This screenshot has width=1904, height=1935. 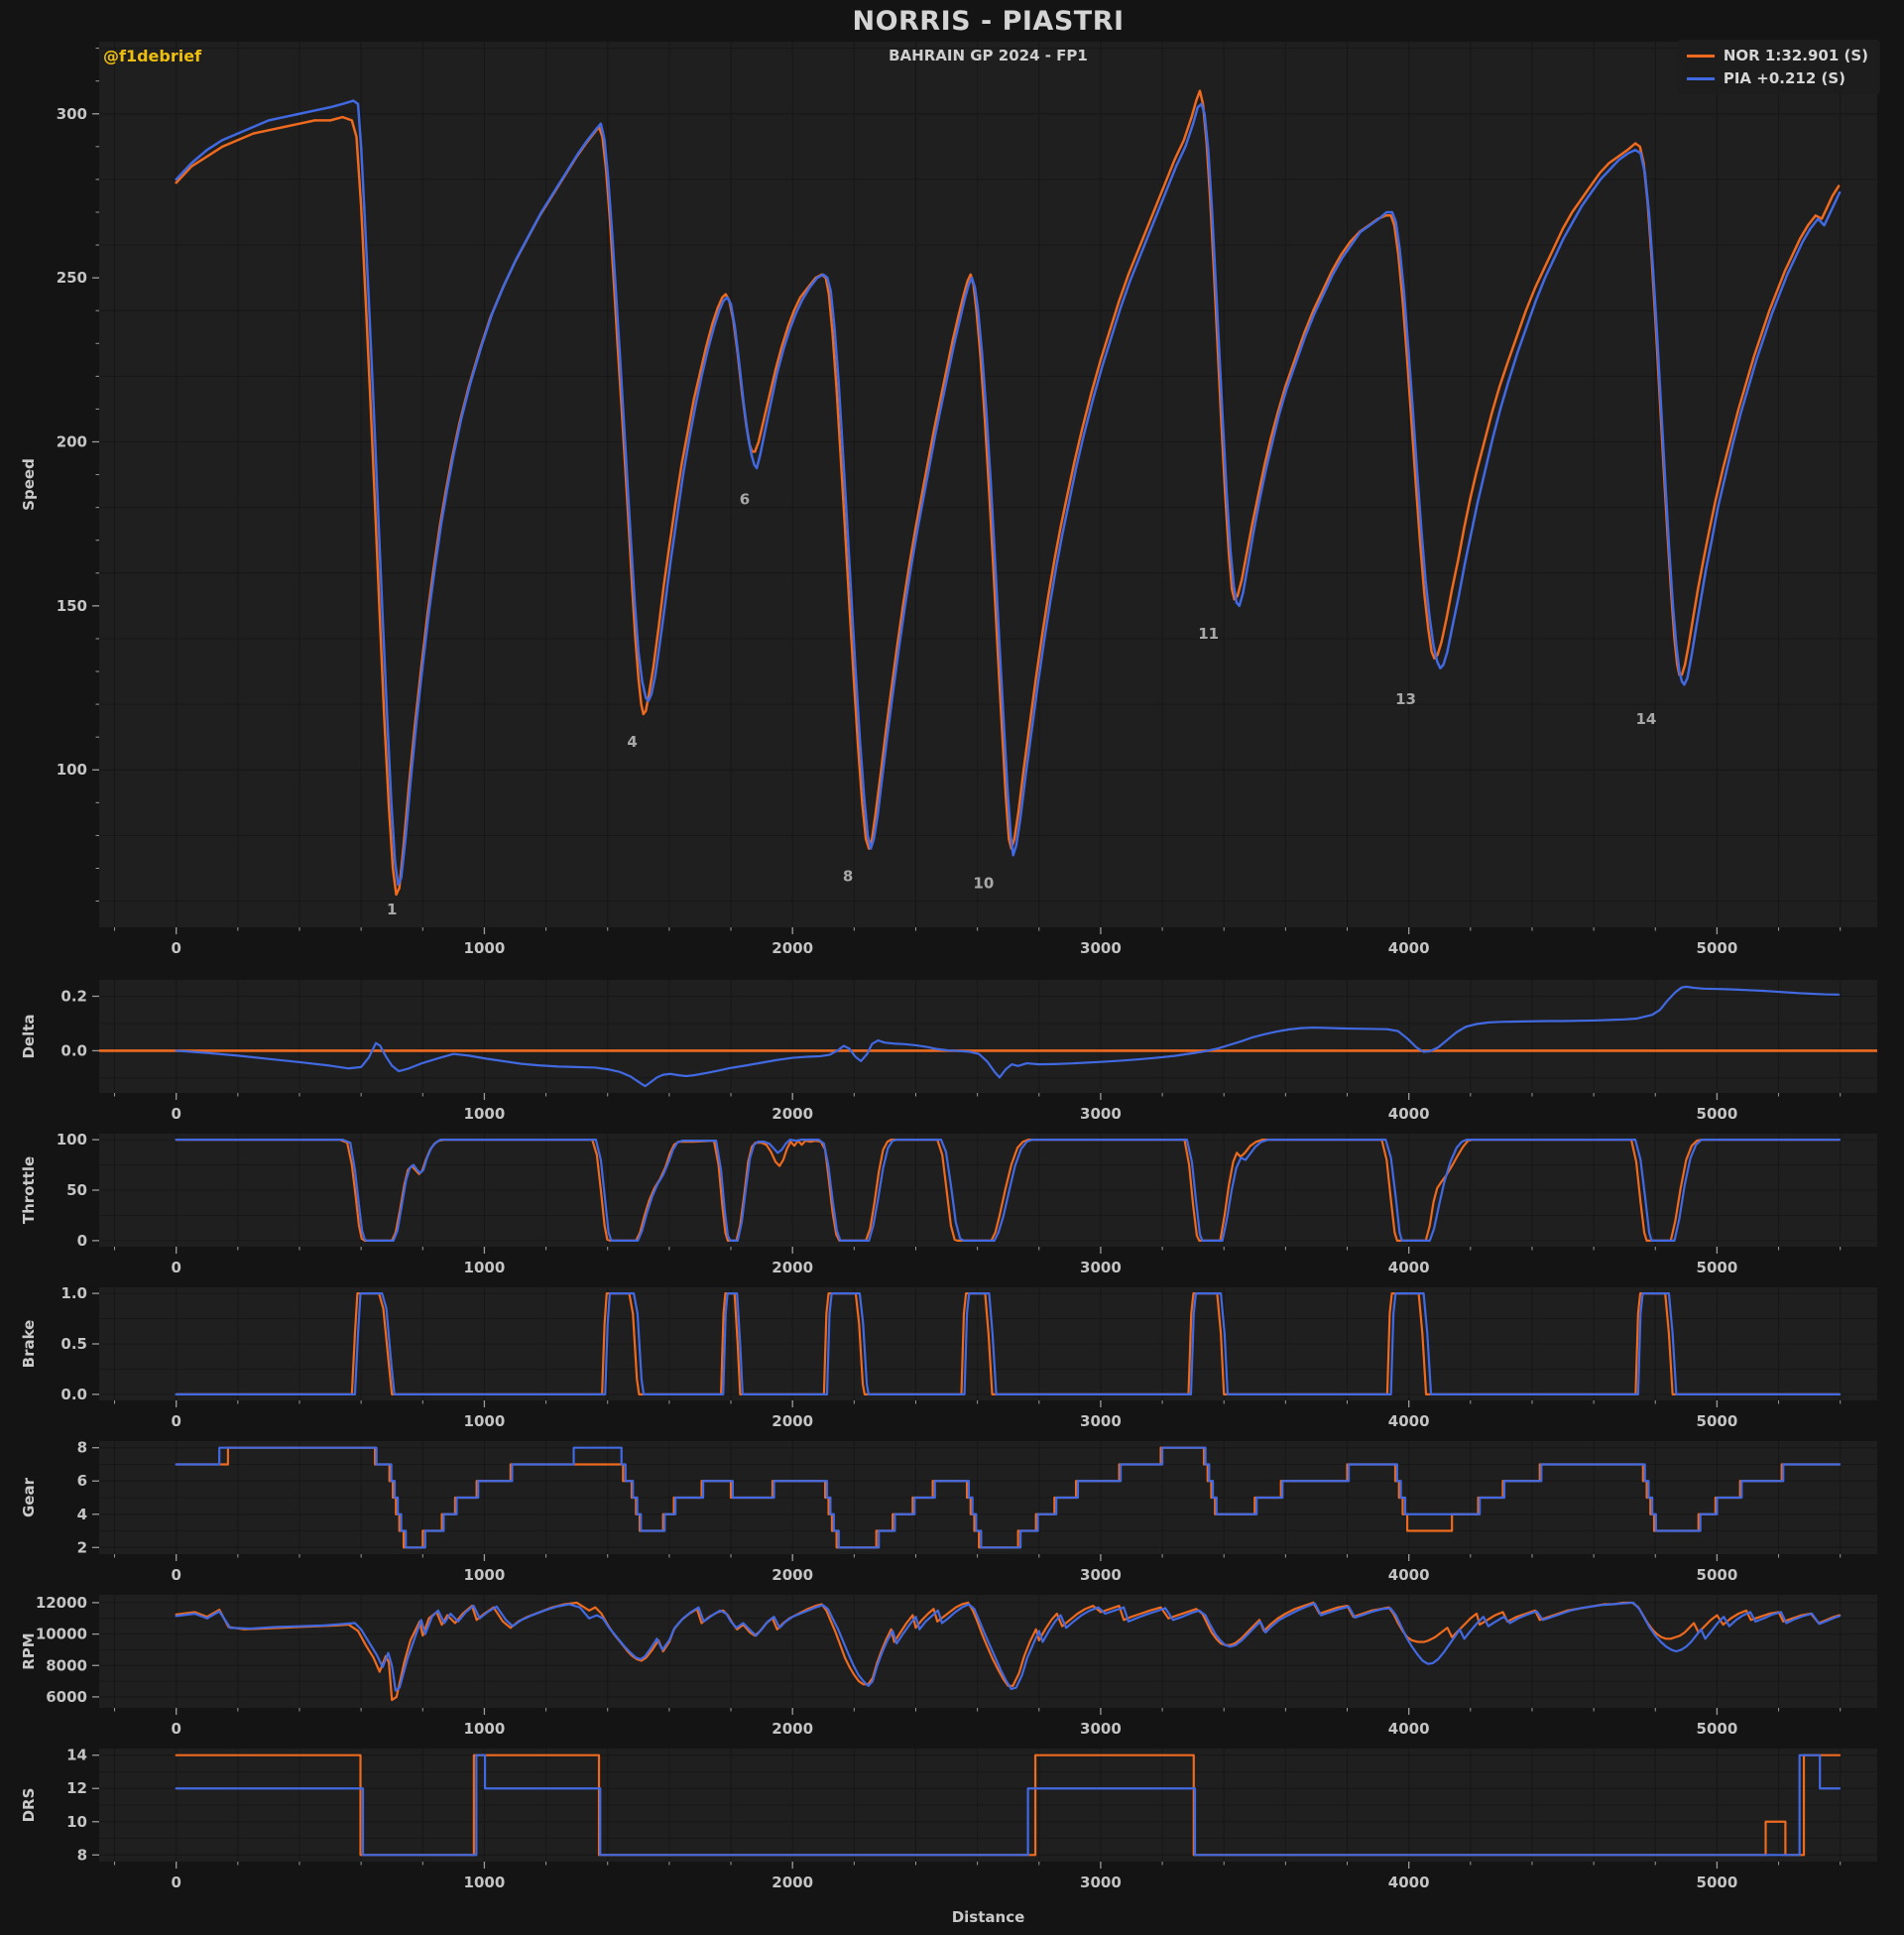 What do you see at coordinates (1717, 1729) in the screenshot?
I see `rpm-xtick-label: 5000` at bounding box center [1717, 1729].